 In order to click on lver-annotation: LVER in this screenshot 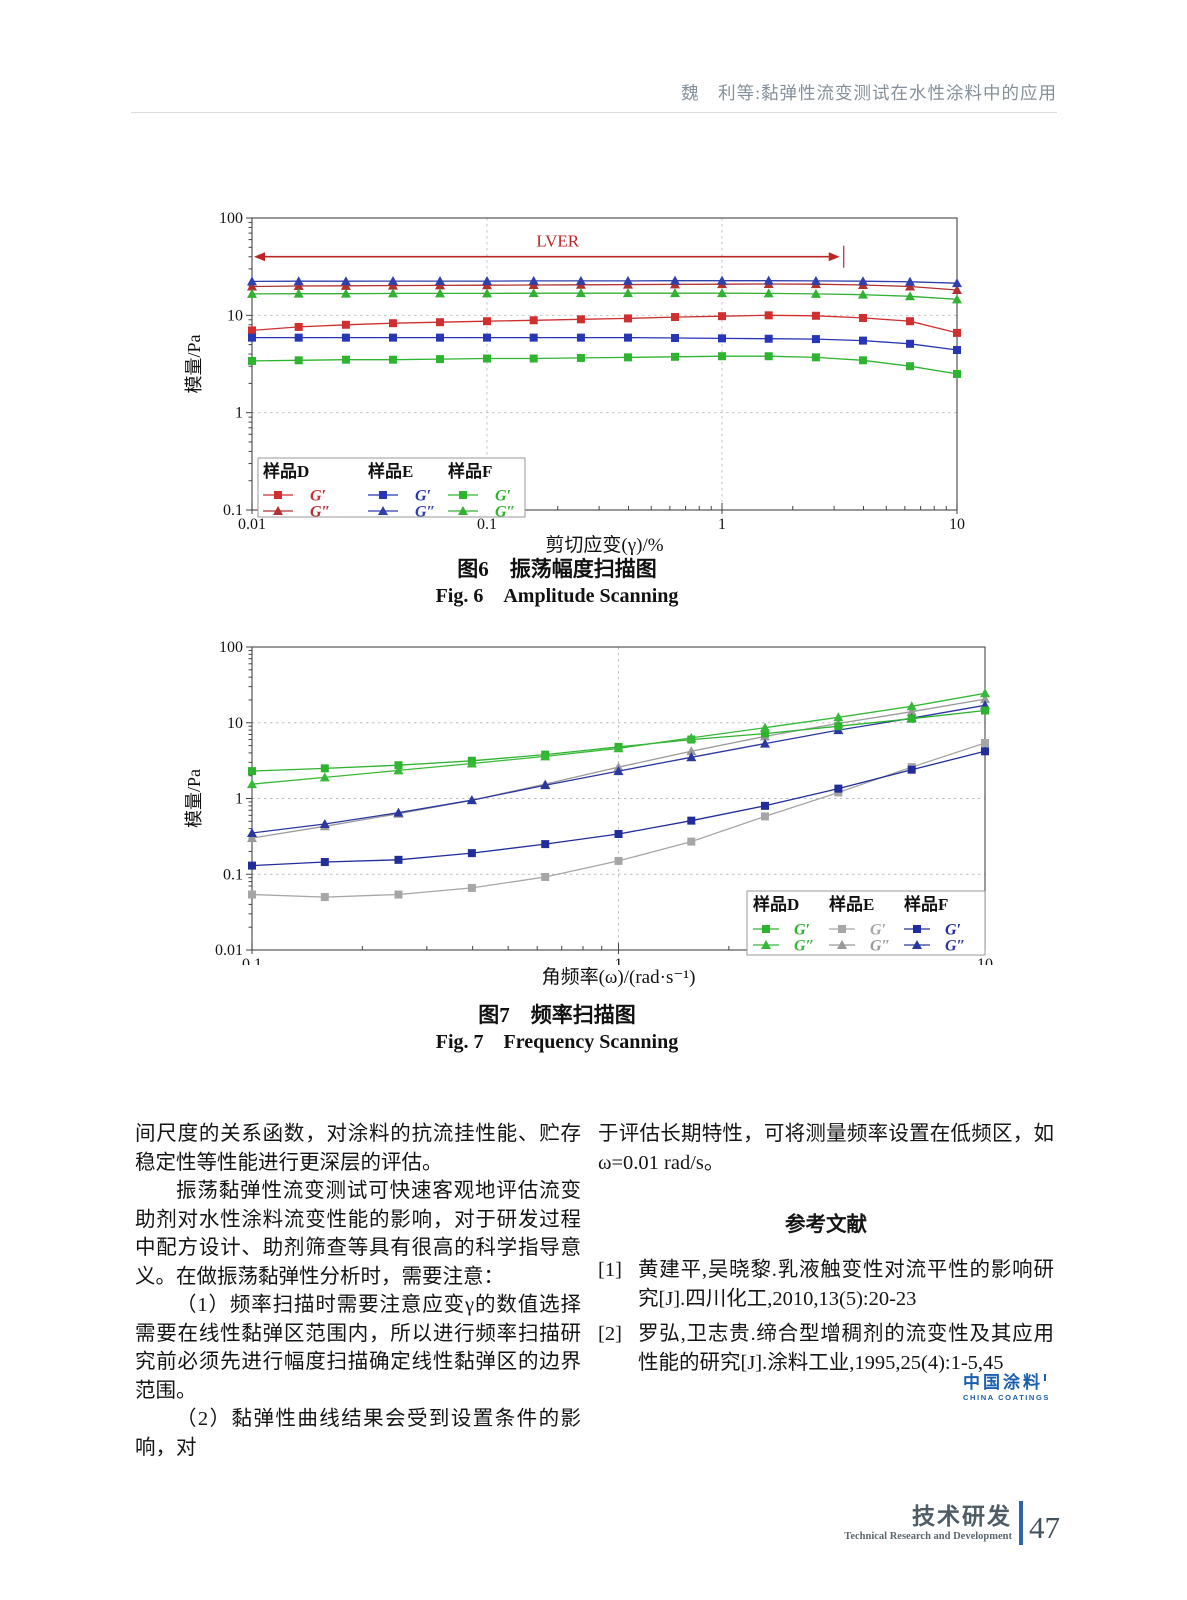, I will do `click(549, 250)`.